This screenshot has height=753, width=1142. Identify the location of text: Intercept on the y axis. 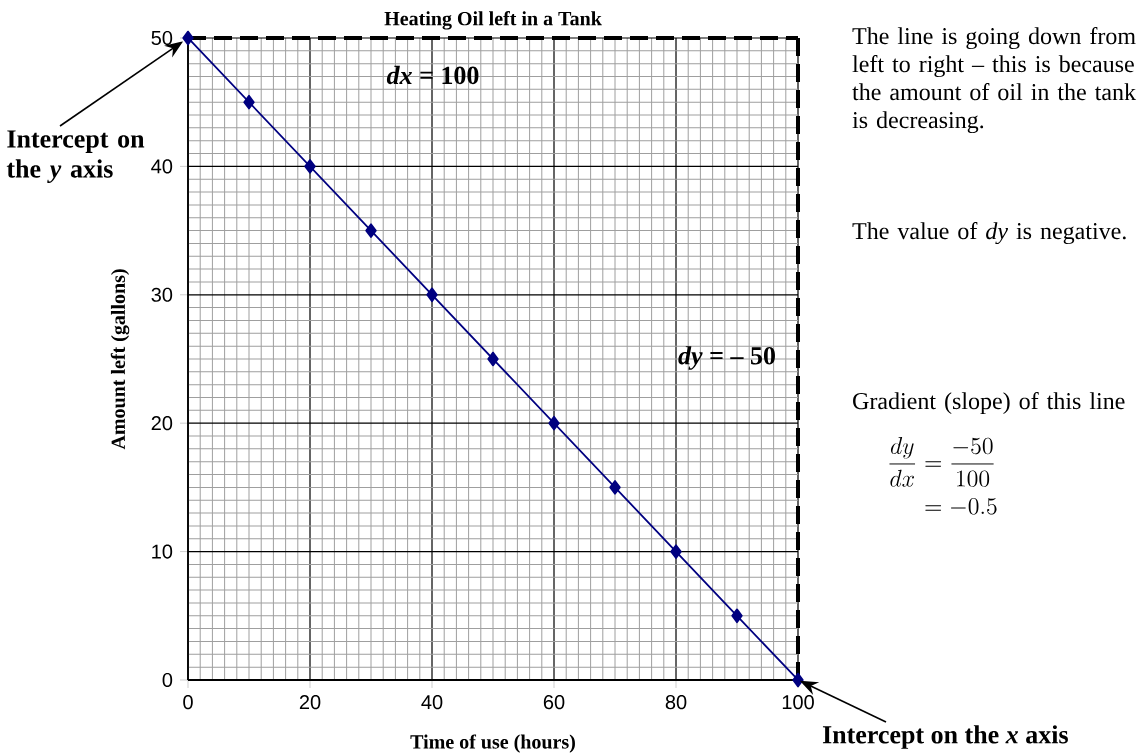
(75, 157).